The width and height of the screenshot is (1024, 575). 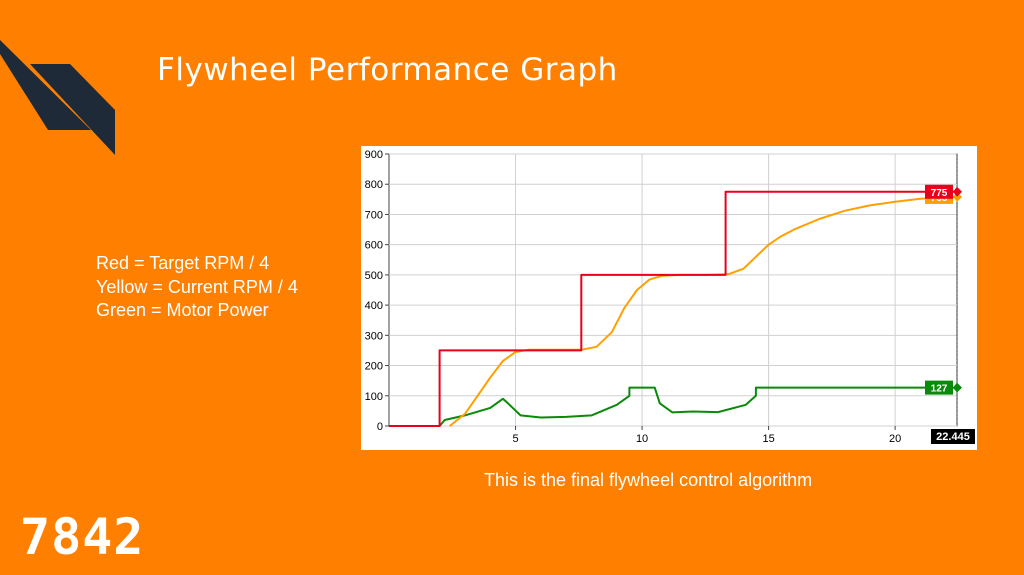 I want to click on y-tick-label: 800, so click(x=374, y=185).